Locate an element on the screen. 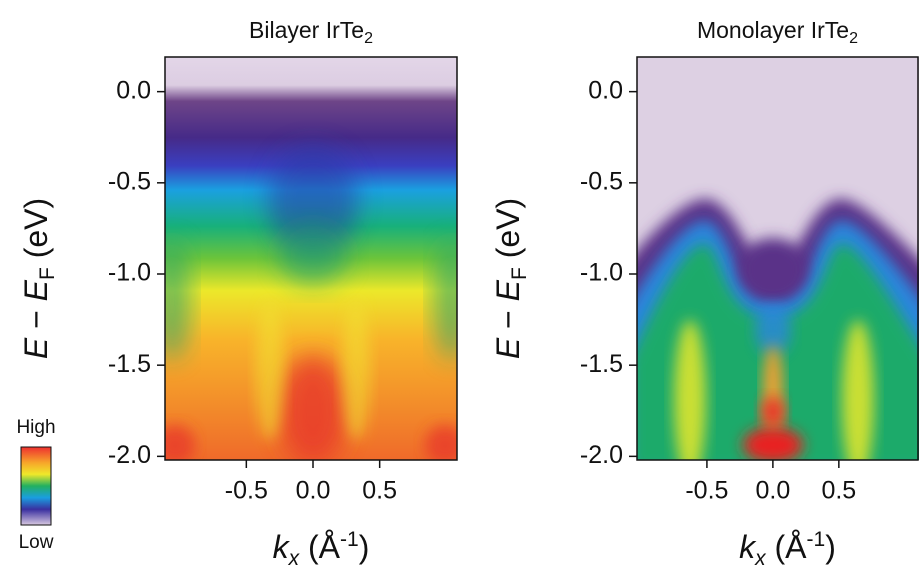 The width and height of the screenshot is (919, 567). colorbar is located at coordinates (36, 486).